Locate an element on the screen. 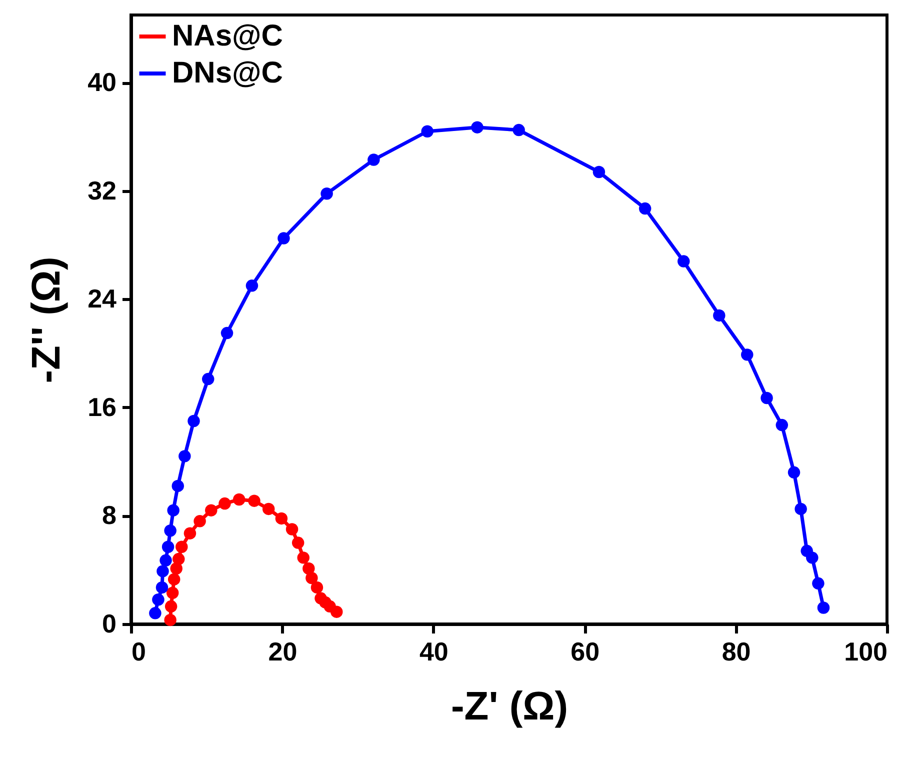 The width and height of the screenshot is (923, 763). y-tick-label: 40 is located at coordinates (102, 82).